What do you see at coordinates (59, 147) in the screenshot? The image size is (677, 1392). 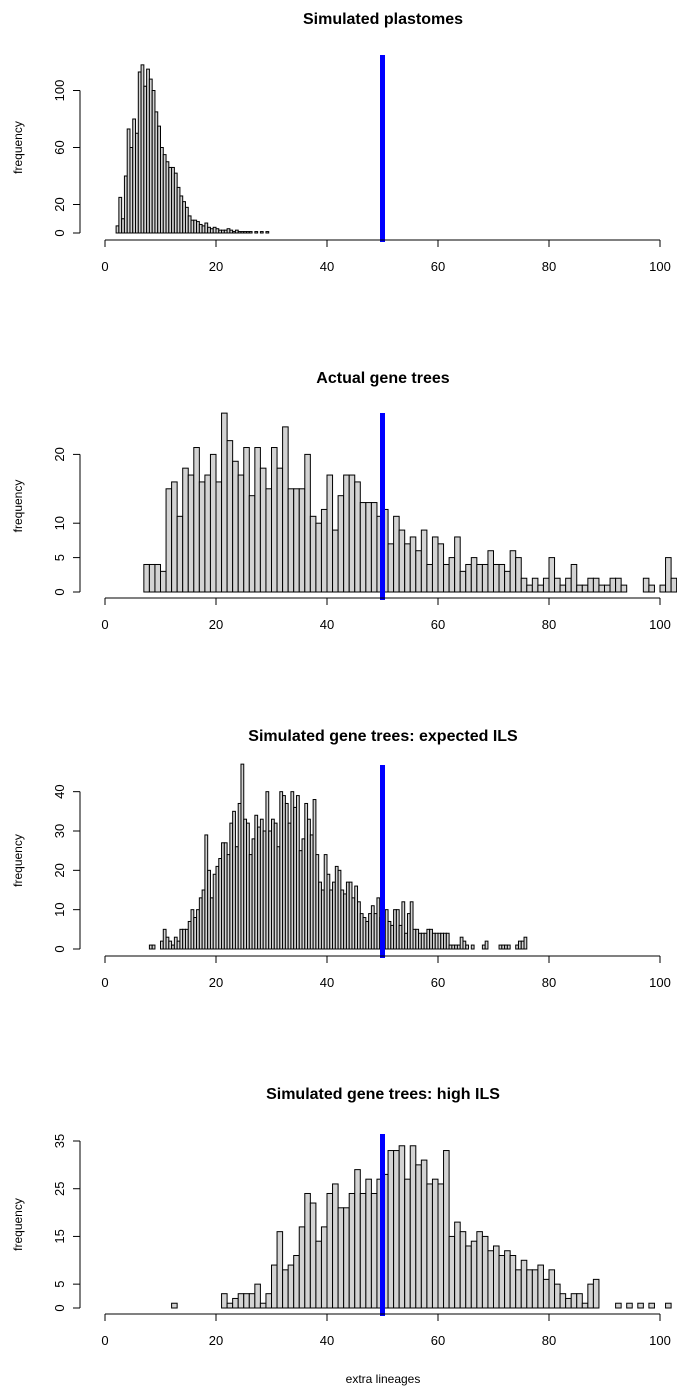 I see `y-tick-label: 60` at bounding box center [59, 147].